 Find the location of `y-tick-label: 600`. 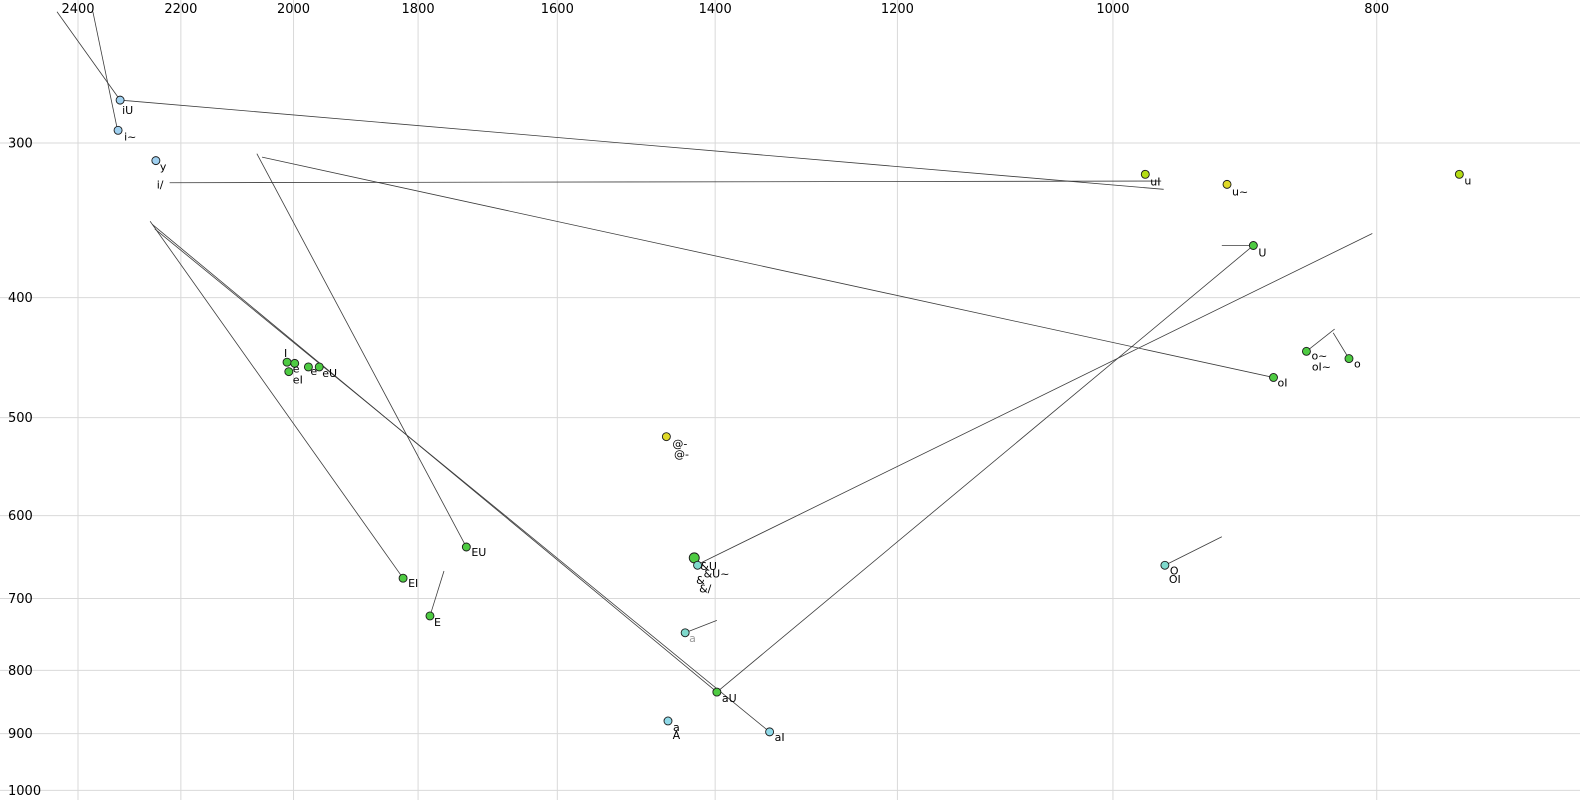

y-tick-label: 600 is located at coordinates (20, 516).